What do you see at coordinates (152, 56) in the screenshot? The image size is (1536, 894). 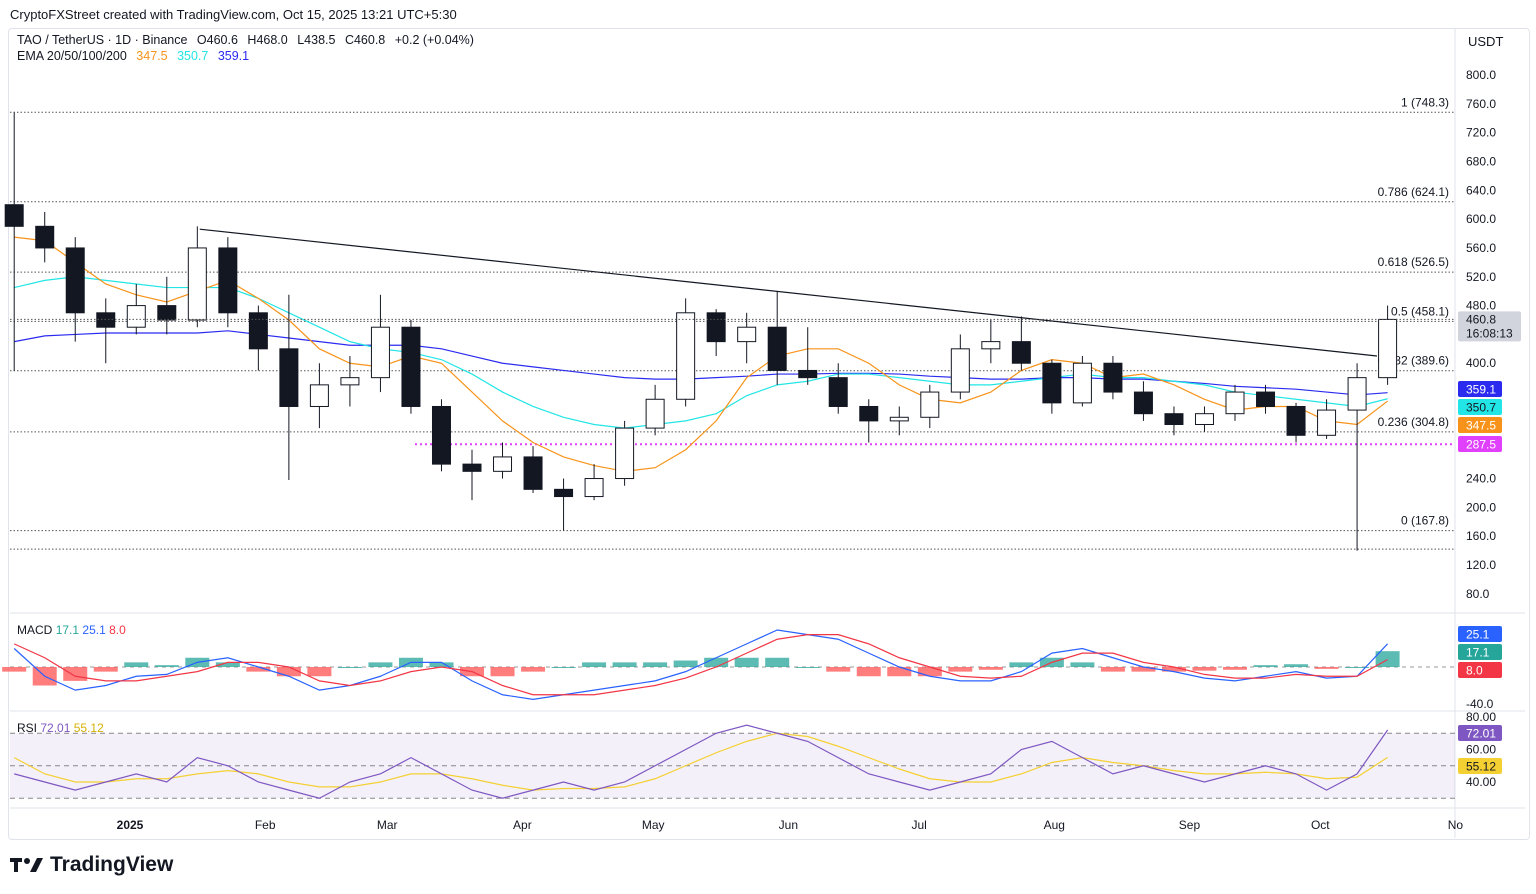 I see `ema-fast-value: 347.5` at bounding box center [152, 56].